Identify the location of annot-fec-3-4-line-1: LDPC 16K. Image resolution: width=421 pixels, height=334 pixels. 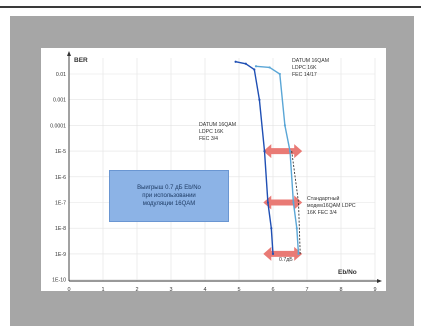
(211, 132).